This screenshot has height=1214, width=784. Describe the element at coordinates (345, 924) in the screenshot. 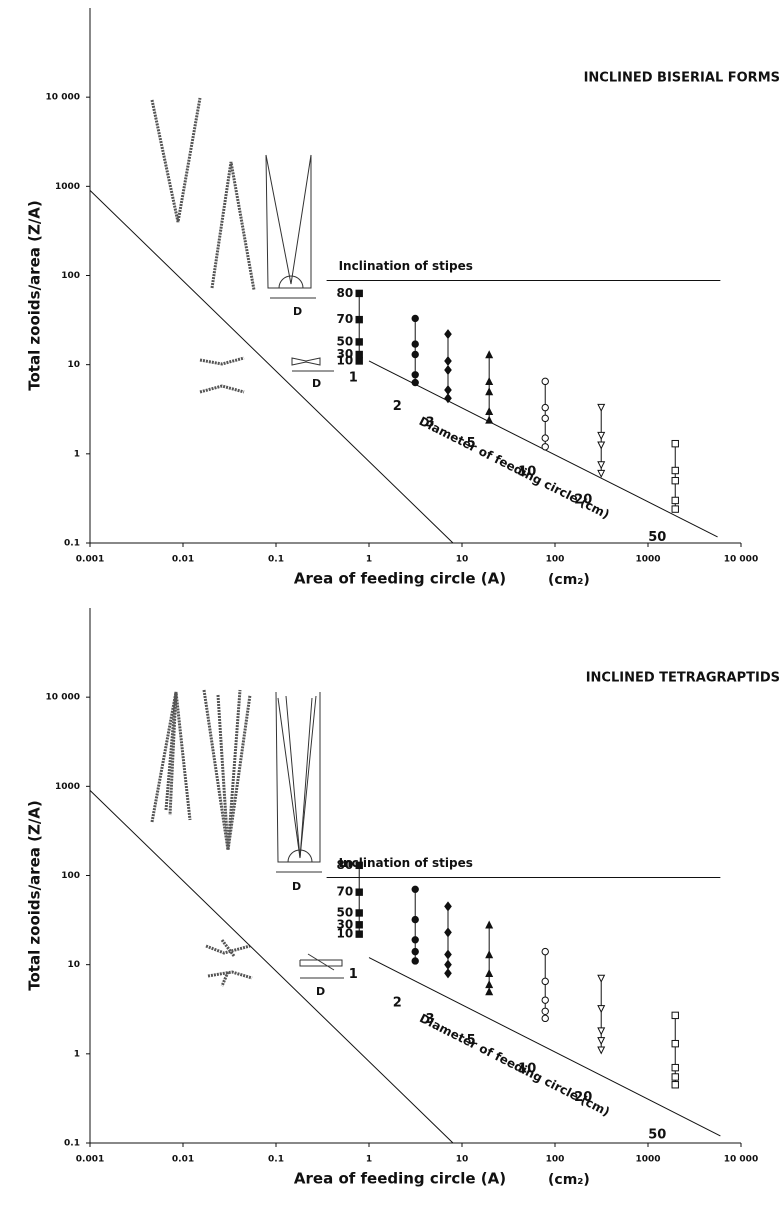

I see `inclination-value: 30` at that location.